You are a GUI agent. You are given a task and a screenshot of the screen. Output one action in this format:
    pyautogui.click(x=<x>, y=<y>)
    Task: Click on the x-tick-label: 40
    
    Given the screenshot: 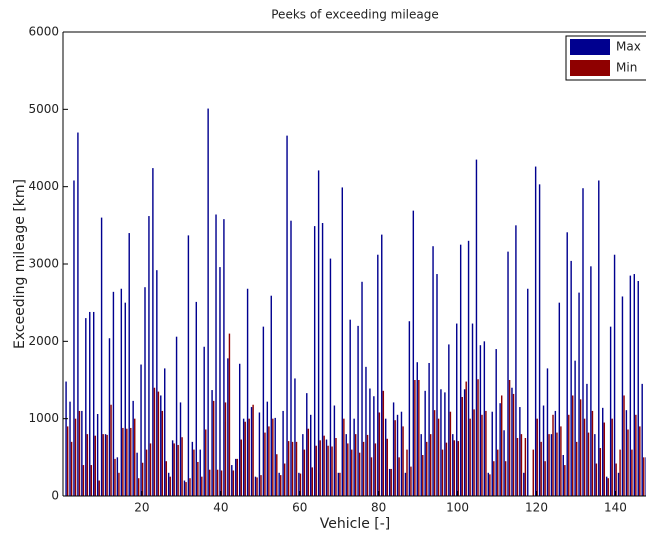 What is the action you would take?
    pyautogui.click(x=220, y=508)
    